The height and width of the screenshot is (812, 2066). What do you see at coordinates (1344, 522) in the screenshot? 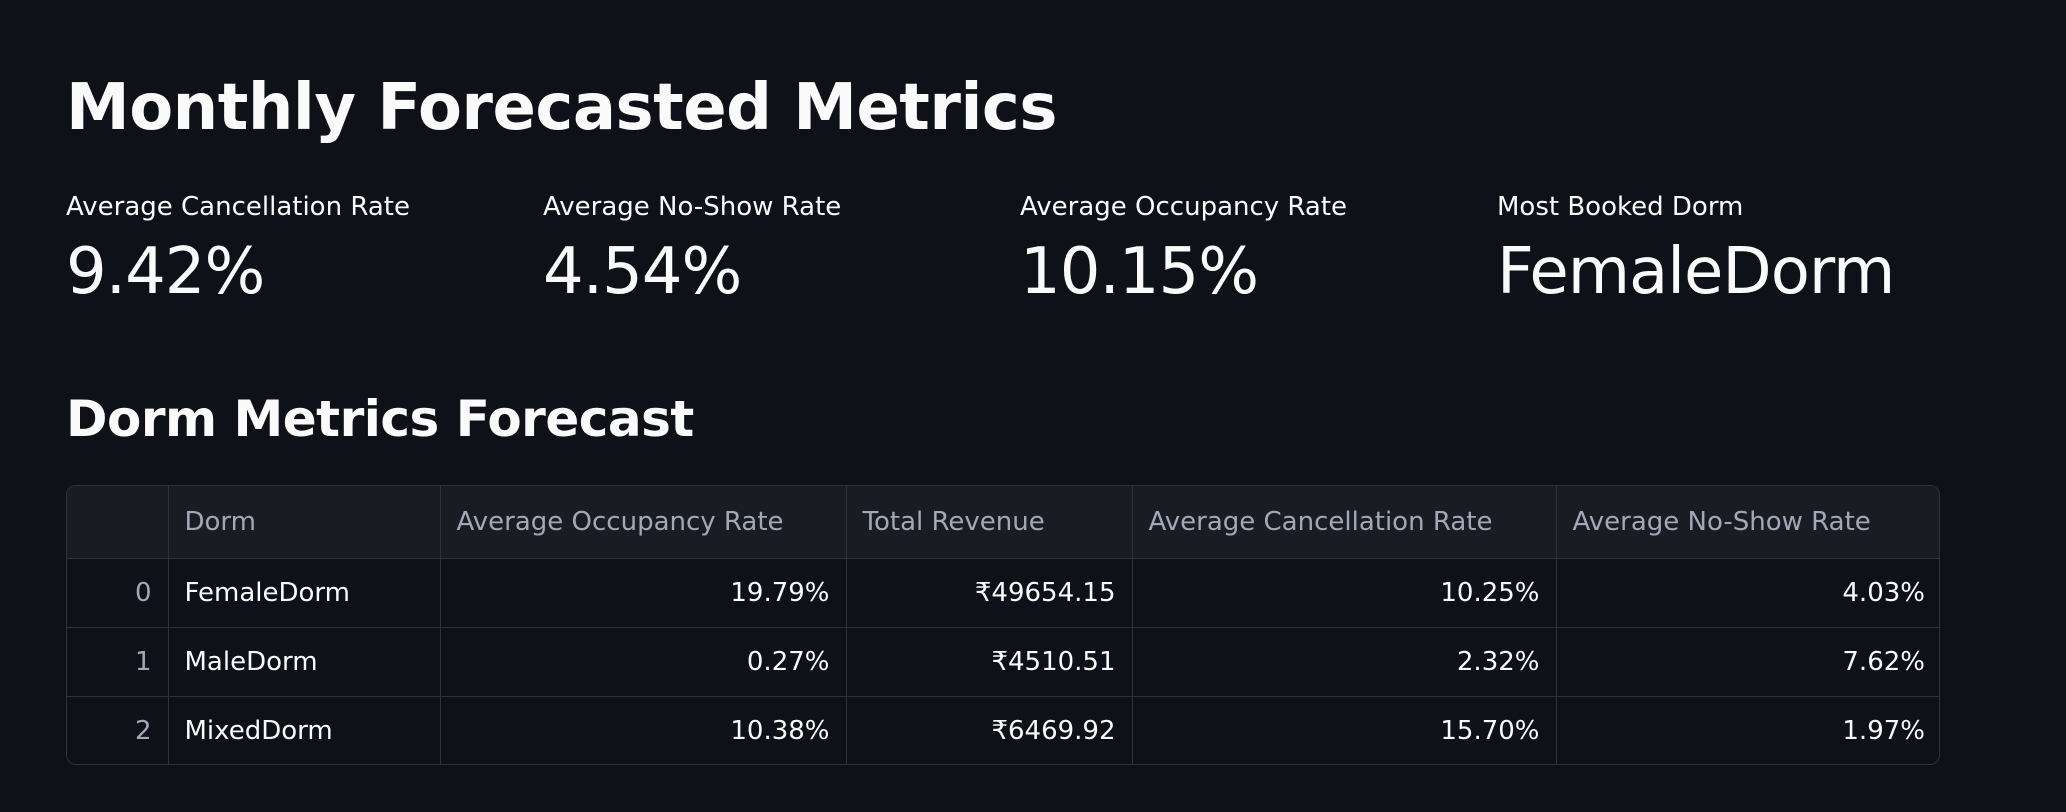
I see `column-header-cancellation: Average Cancellation Rate` at bounding box center [1344, 522].